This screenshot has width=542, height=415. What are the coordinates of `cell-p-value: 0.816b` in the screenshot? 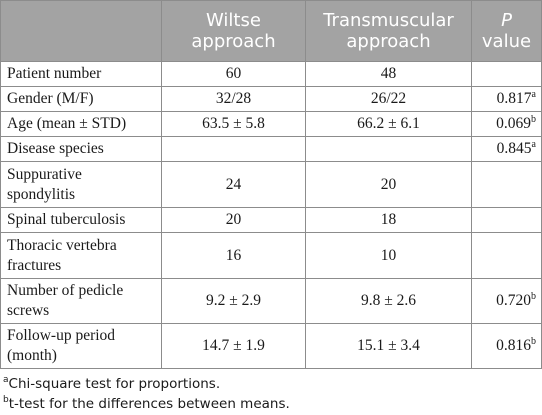 It's located at (506, 346).